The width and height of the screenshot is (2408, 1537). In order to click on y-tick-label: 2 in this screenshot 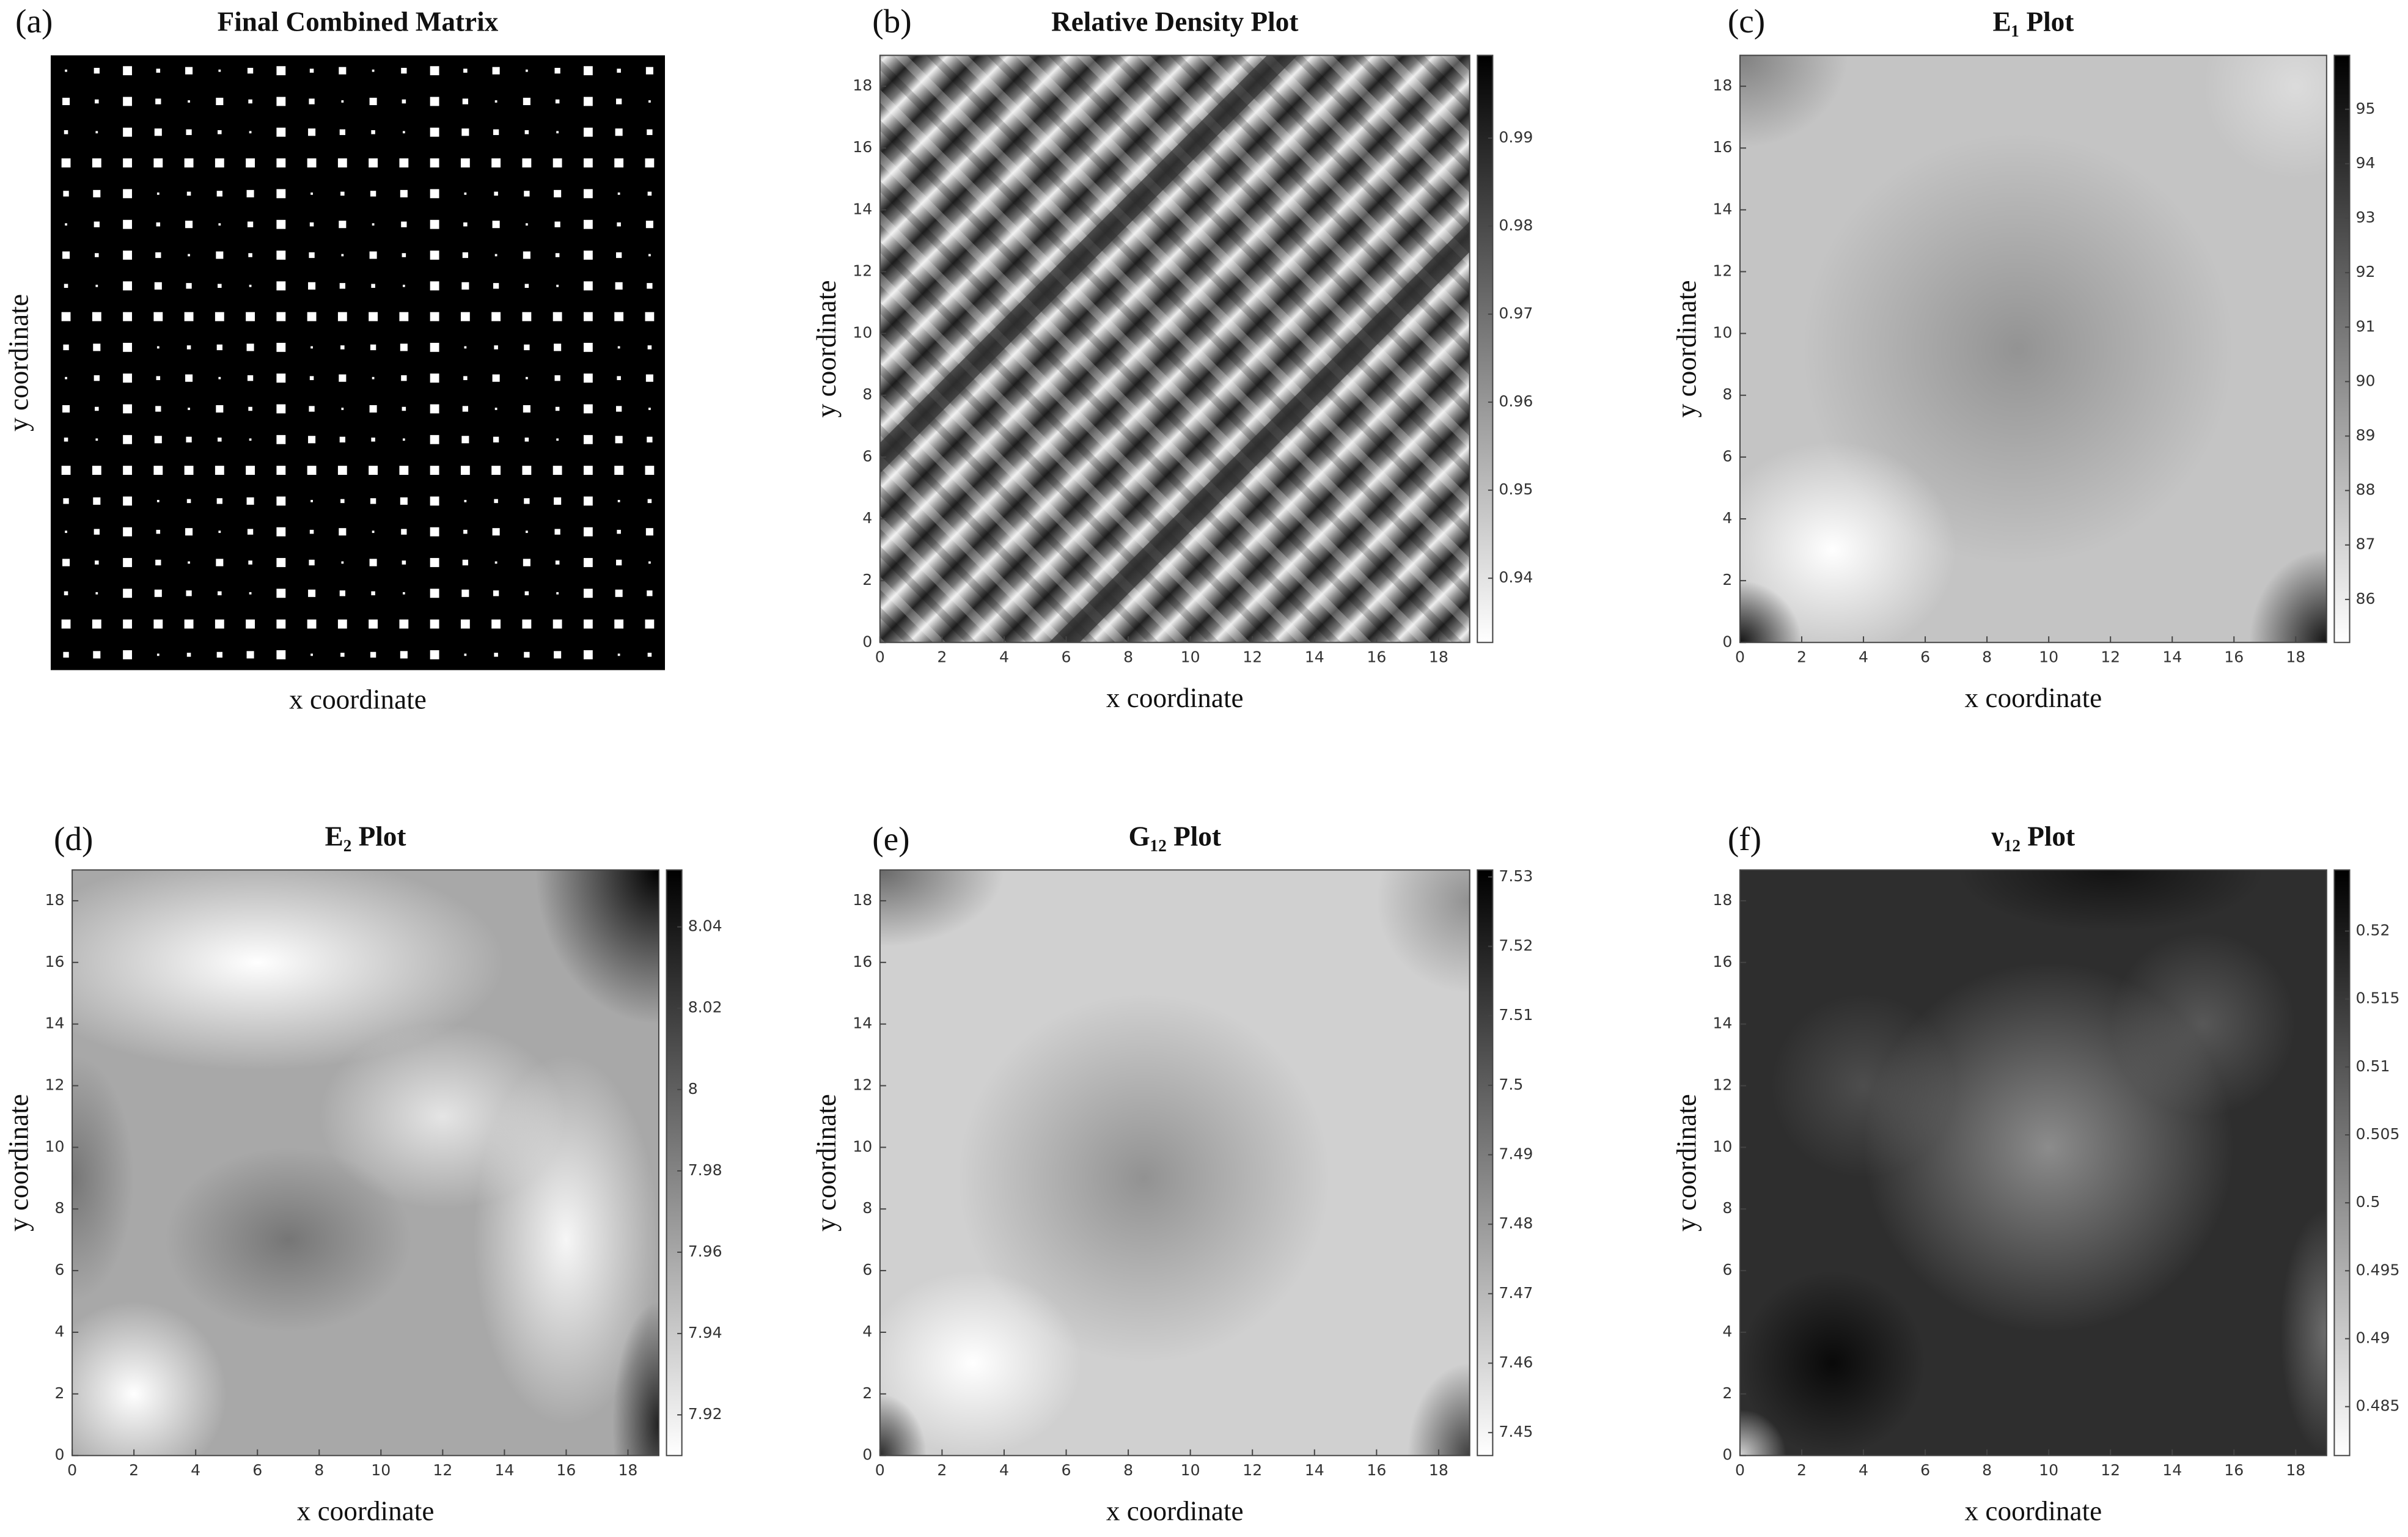, I will do `click(60, 1393)`.